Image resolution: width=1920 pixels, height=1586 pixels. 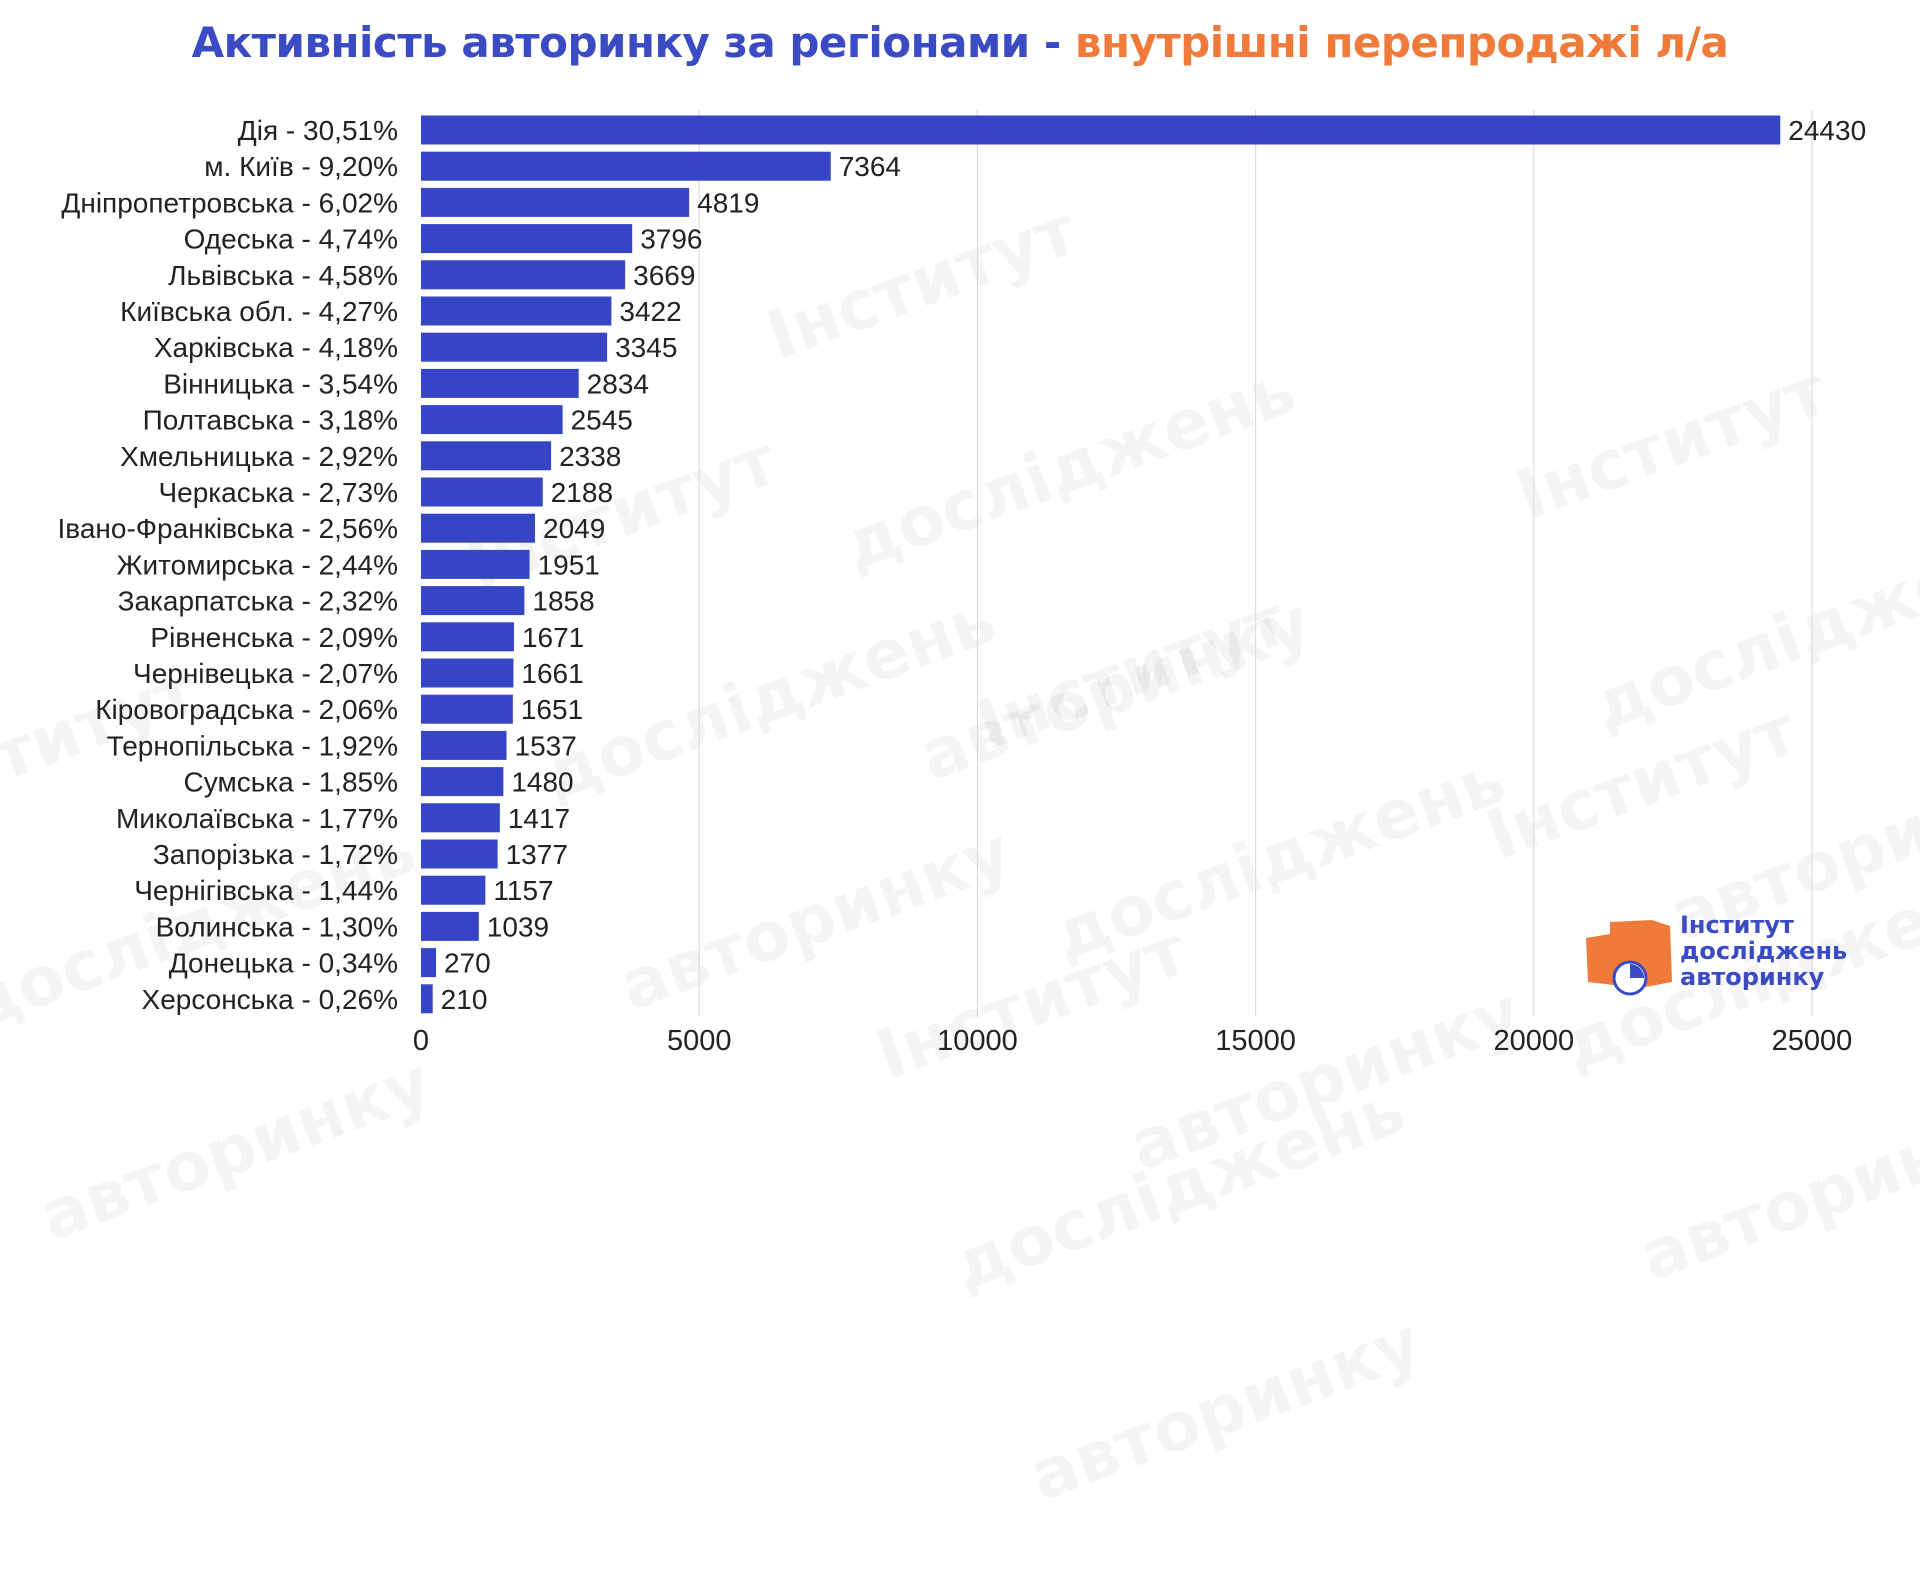 I want to click on logo-line-2: досліджень, so click(x=1764, y=951).